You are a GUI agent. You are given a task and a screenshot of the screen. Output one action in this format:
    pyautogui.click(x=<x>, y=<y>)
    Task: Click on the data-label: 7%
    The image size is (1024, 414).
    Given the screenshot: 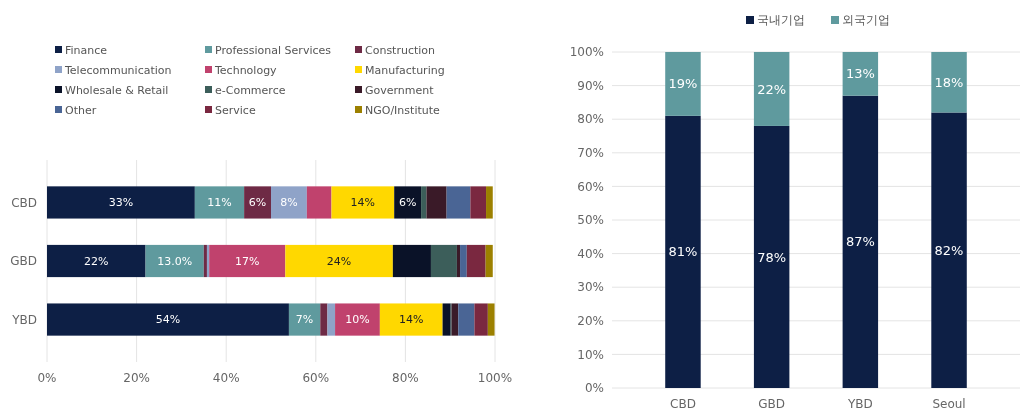 What is the action you would take?
    pyautogui.click(x=304, y=320)
    